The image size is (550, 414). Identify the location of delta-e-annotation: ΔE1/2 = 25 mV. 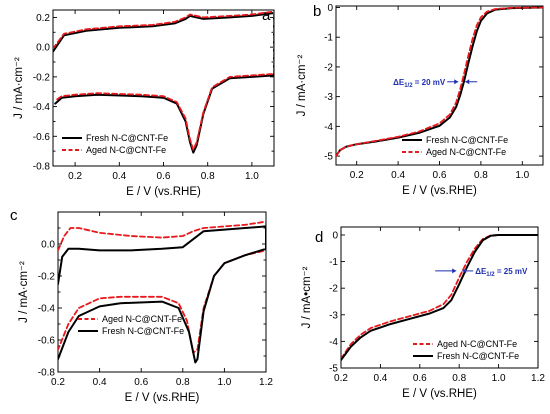
(501, 272).